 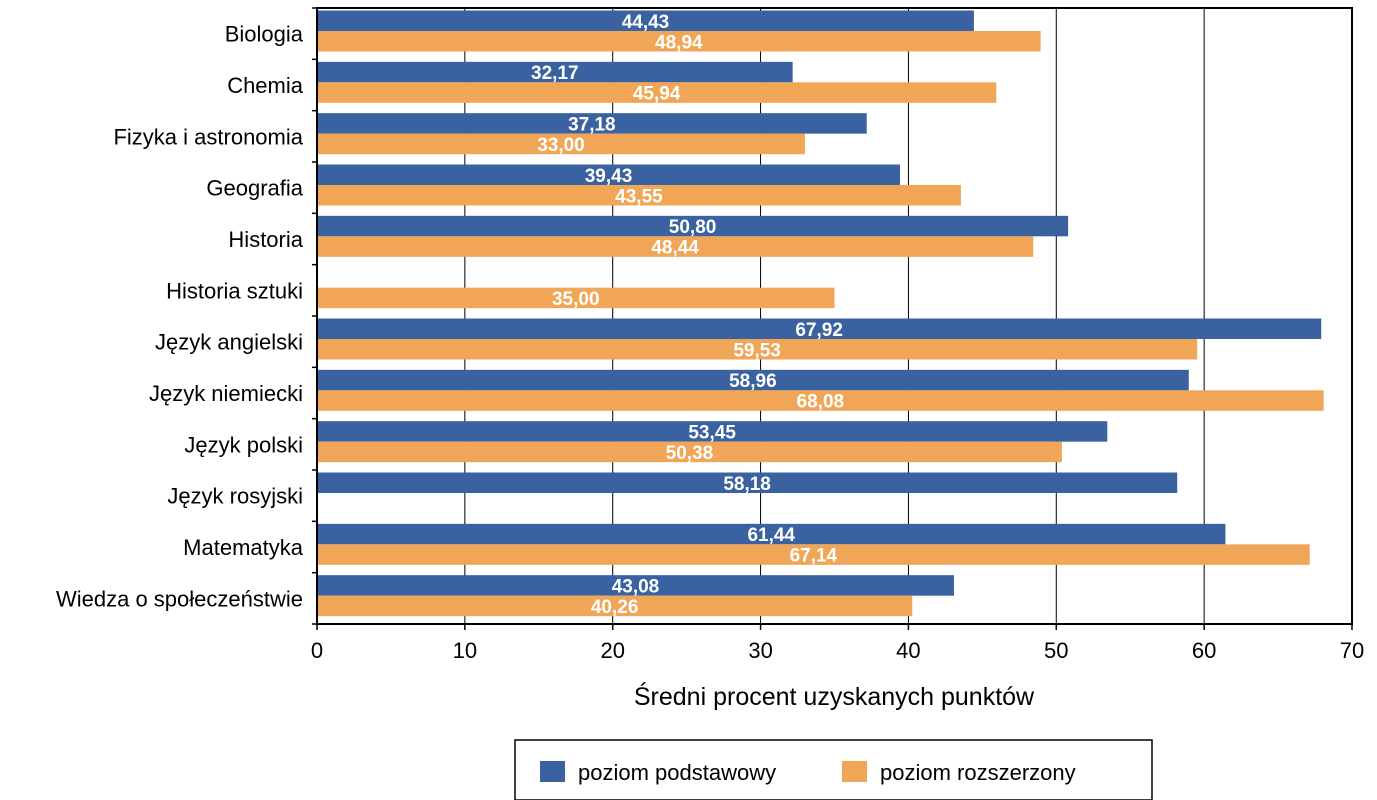 I want to click on category-label: Wiedza o społeczeństwie, so click(x=179, y=598).